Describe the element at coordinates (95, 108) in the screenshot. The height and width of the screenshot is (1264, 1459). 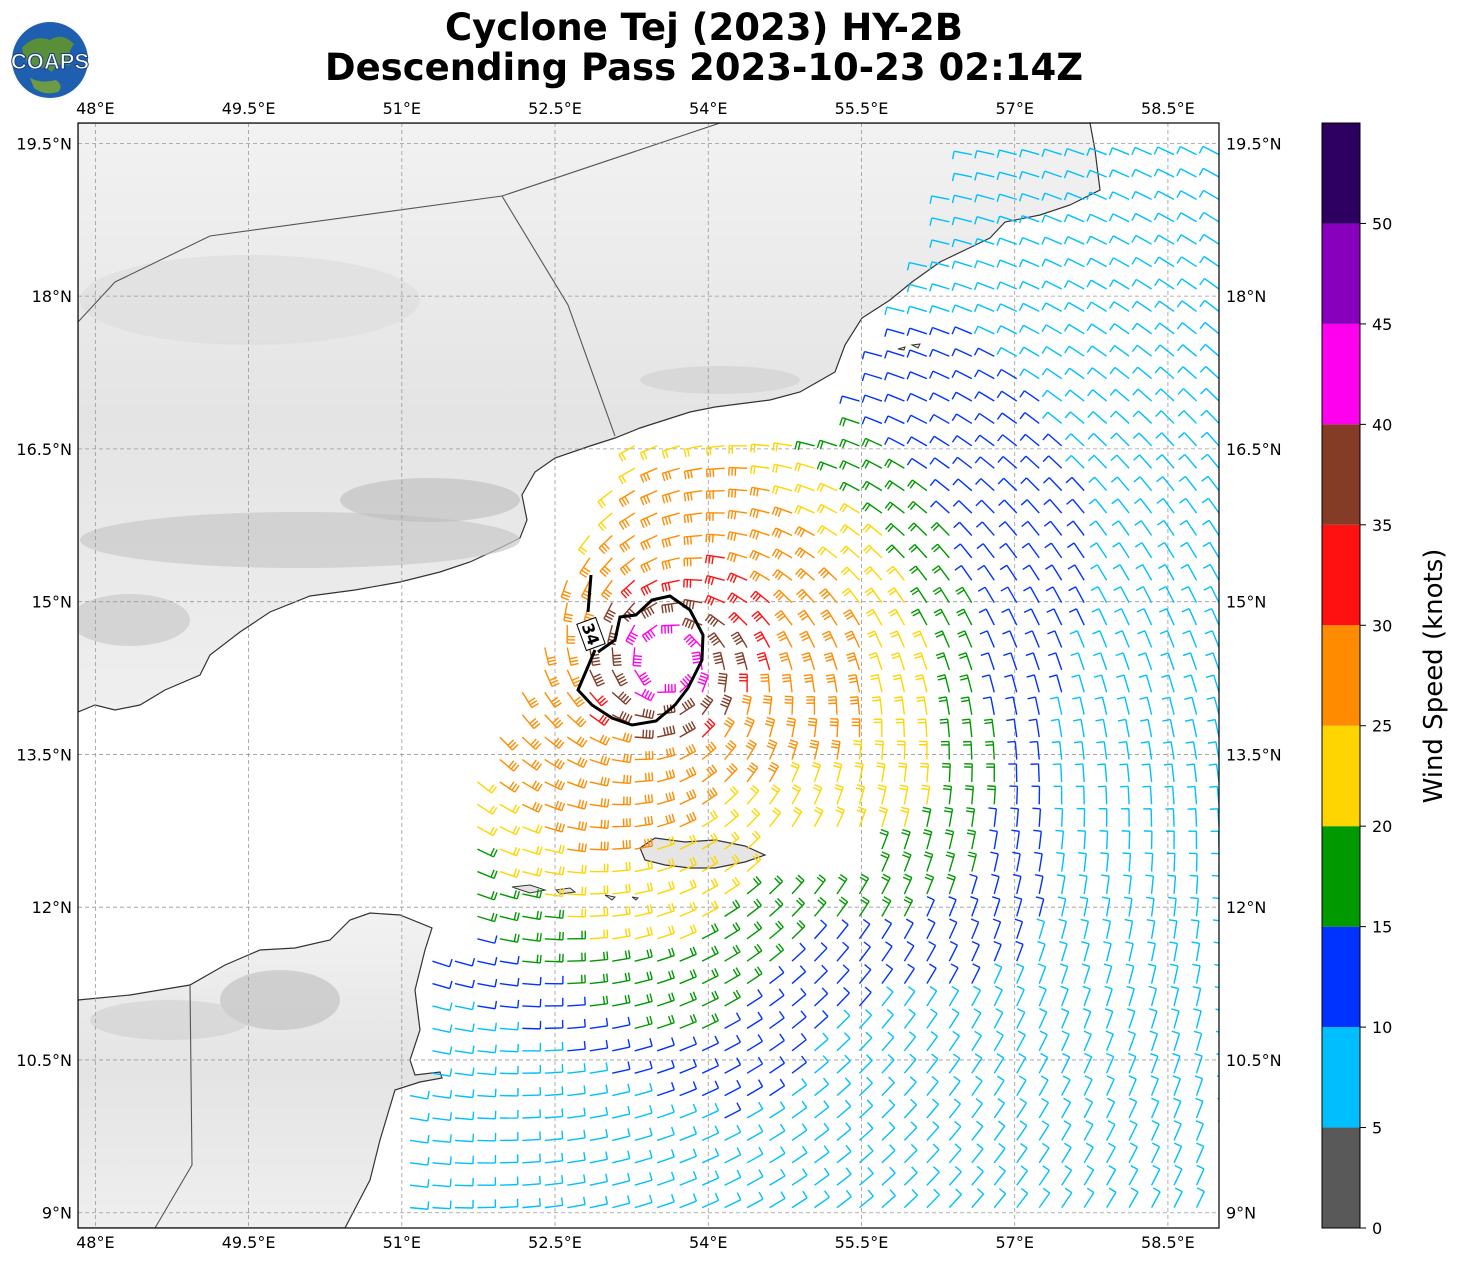
I see `lon-tick-label-top: 48°E` at that location.